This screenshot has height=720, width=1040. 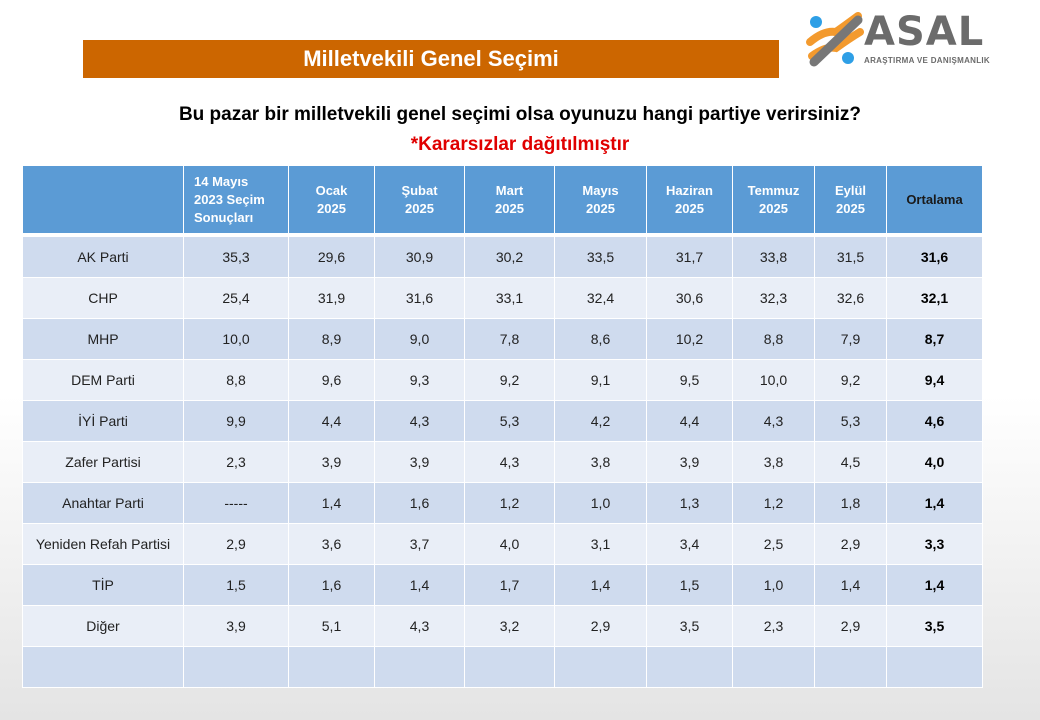 I want to click on value-cell: 35,3, so click(x=236, y=256).